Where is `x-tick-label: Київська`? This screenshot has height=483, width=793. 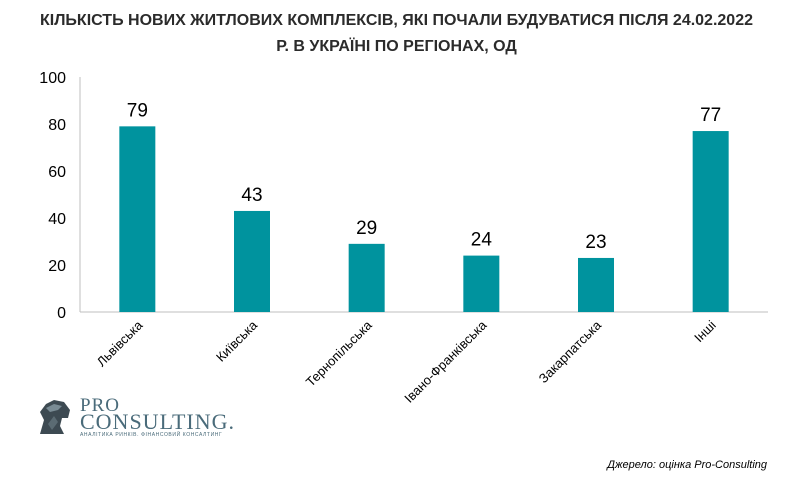
x-tick-label: Київська is located at coordinates (237, 341).